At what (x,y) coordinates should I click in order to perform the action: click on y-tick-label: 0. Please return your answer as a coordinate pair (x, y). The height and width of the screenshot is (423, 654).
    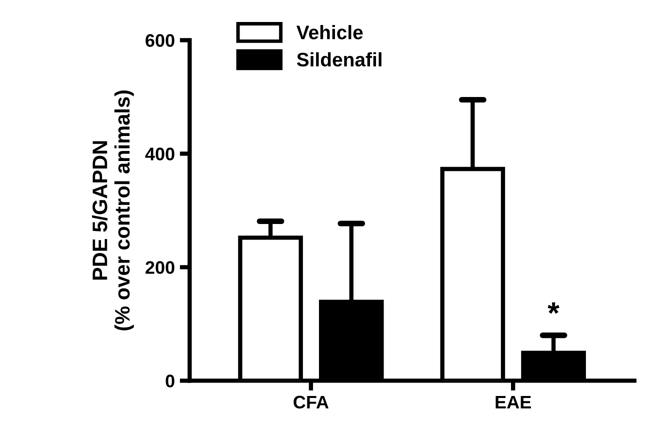
    Looking at the image, I should click on (170, 381).